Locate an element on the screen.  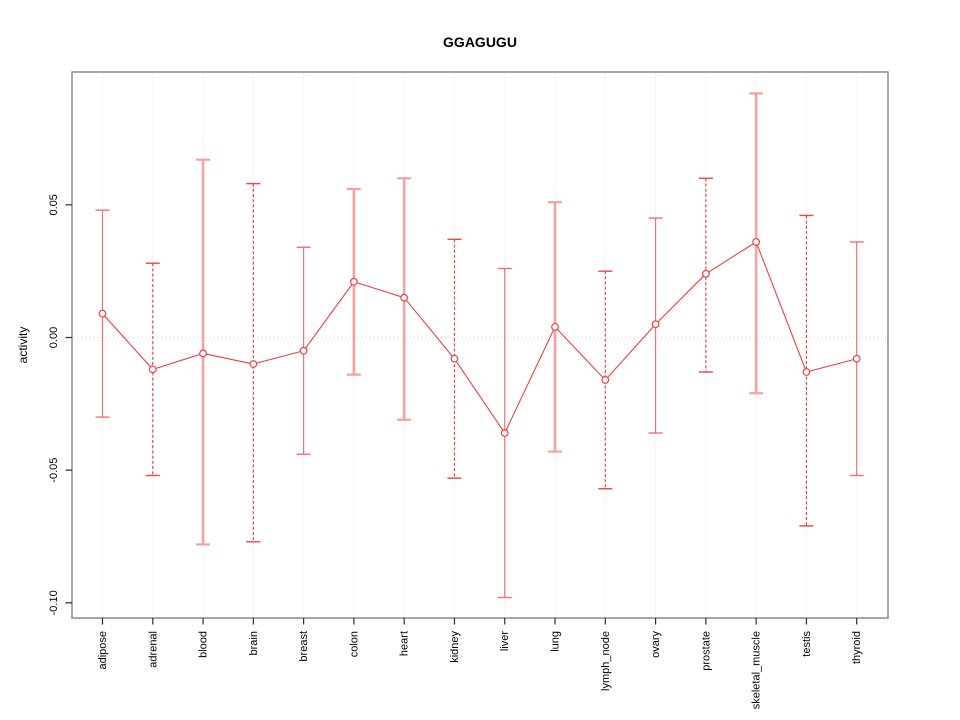
x-tick-label: adipose is located at coordinates (103, 650).